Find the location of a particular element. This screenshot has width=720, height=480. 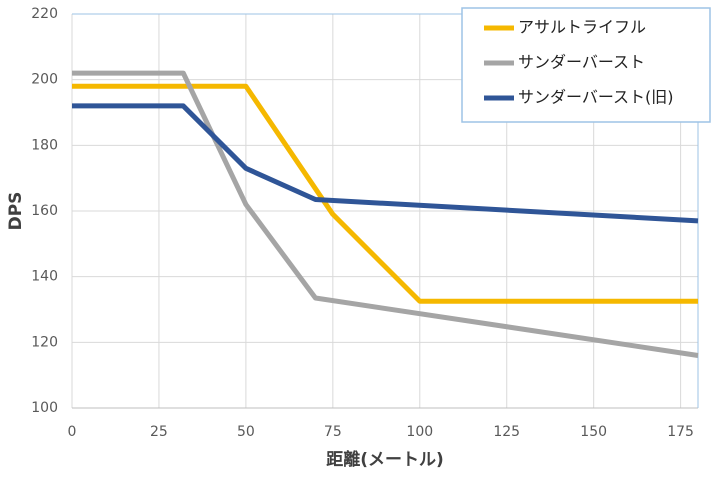

x-tick-label: 25 is located at coordinates (159, 432).